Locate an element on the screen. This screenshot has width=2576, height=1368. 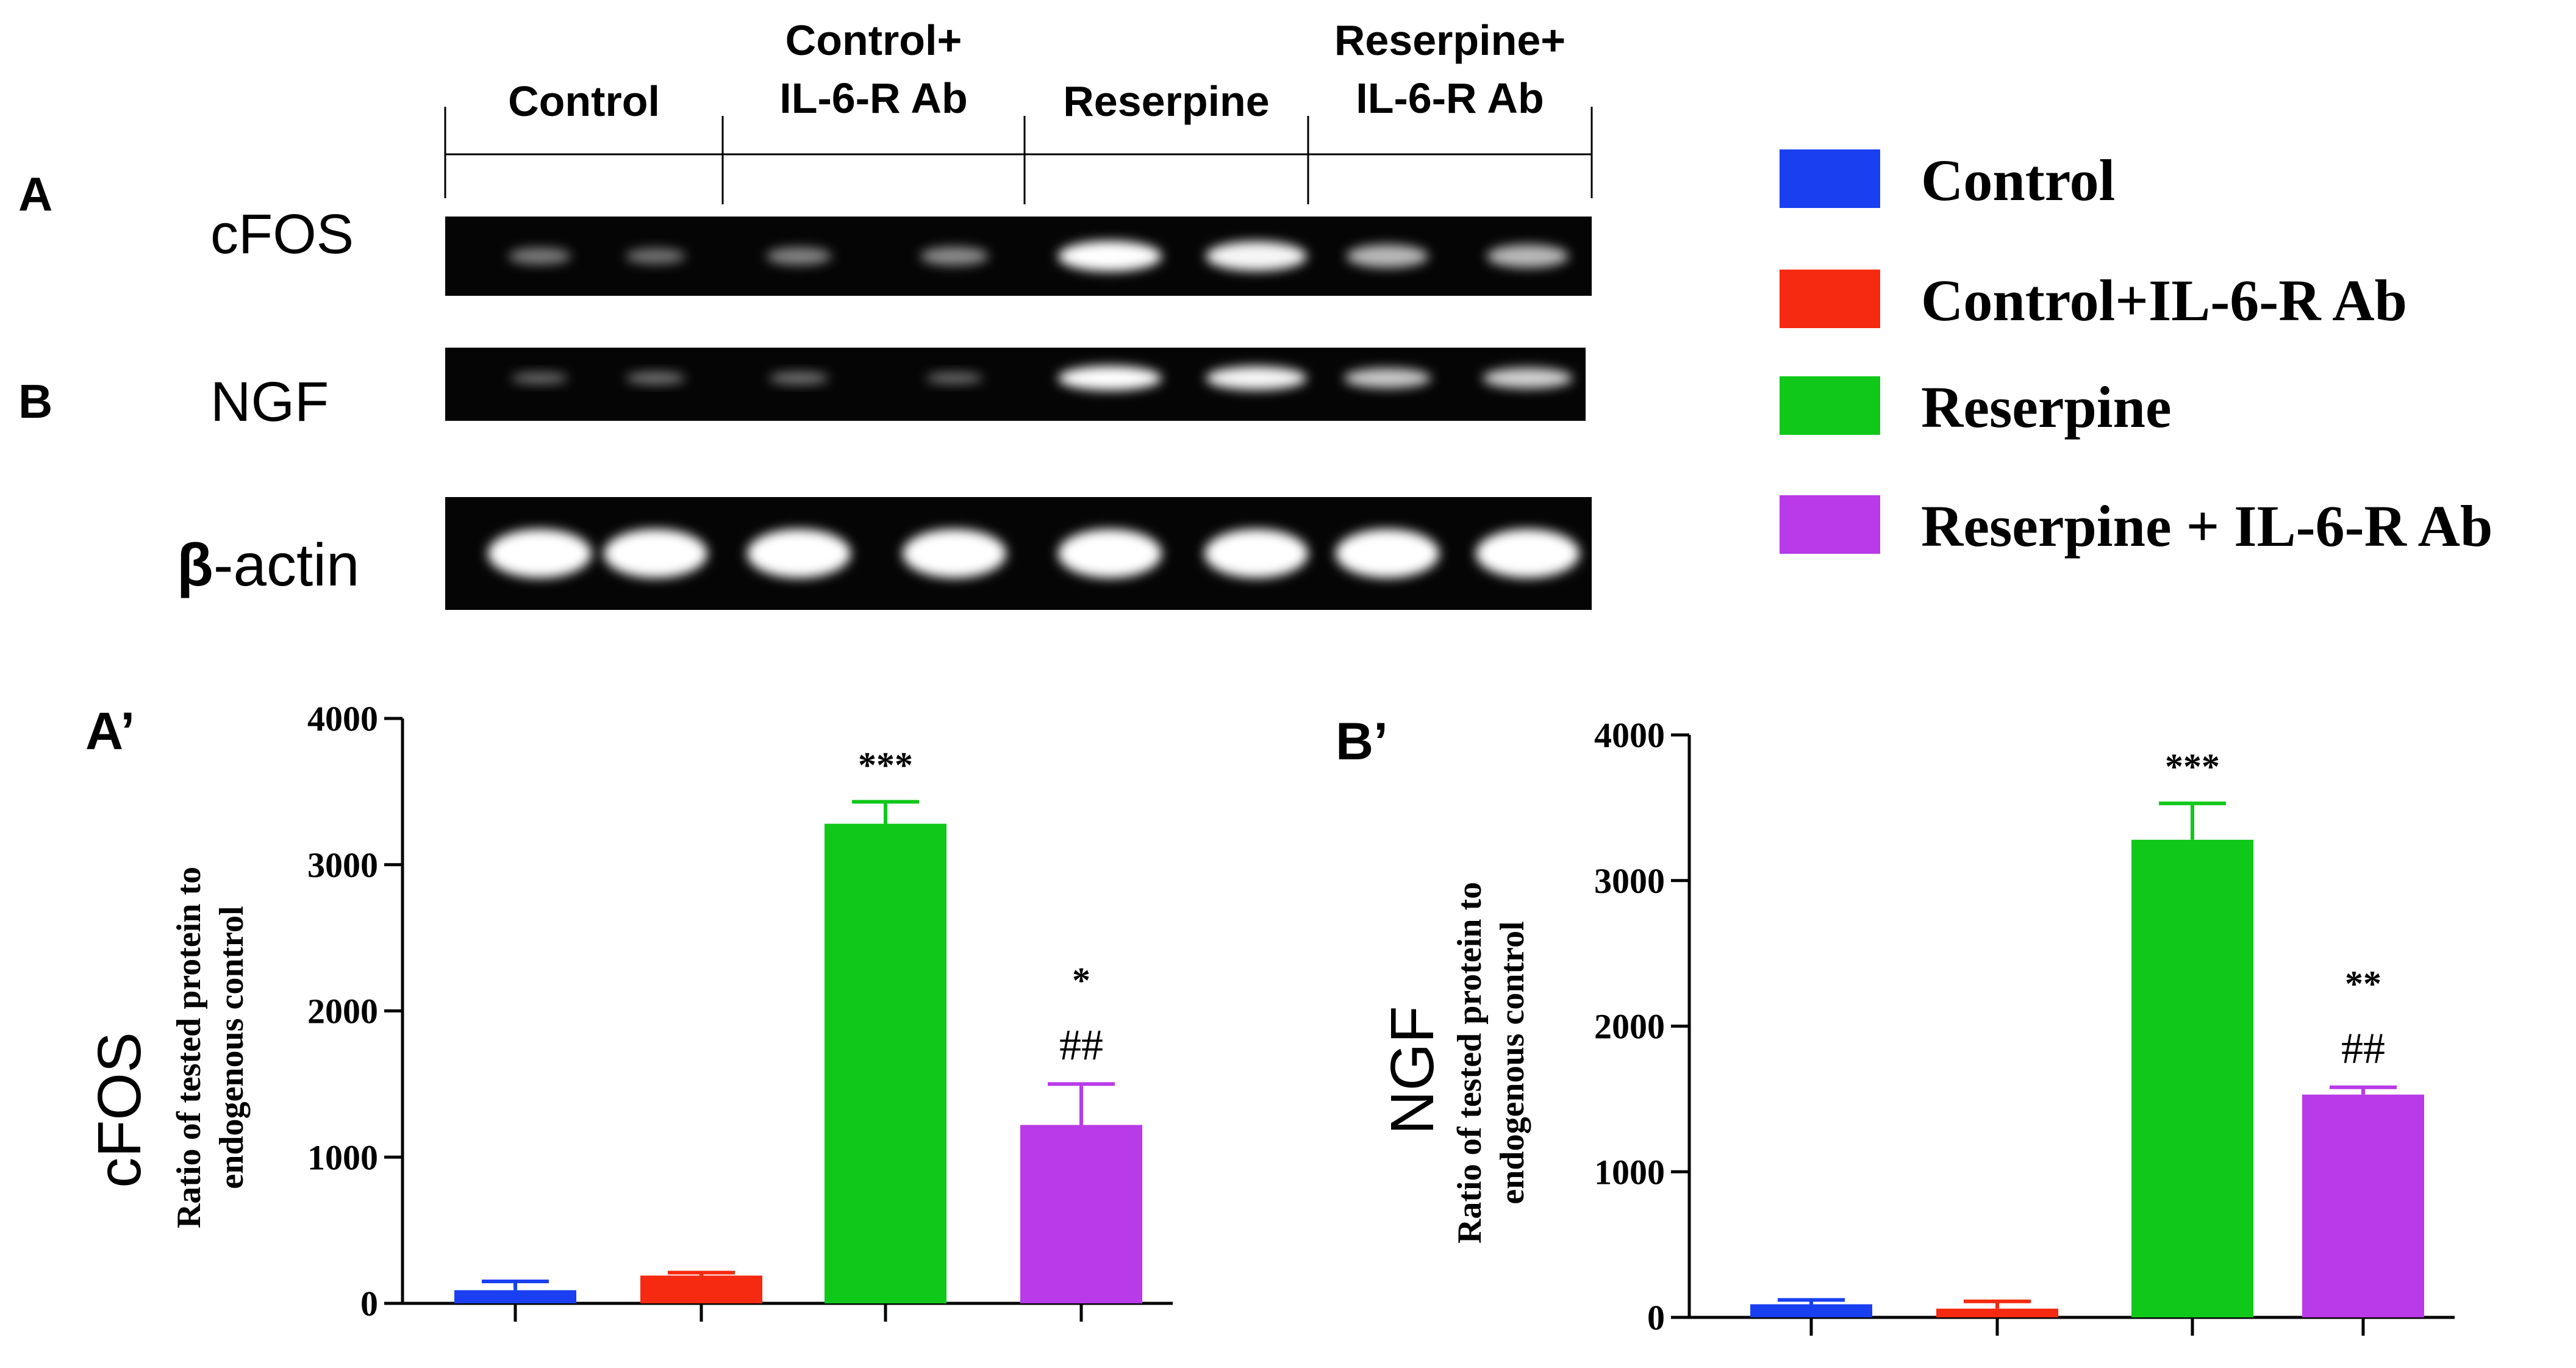
blot-row-1: NGF is located at coordinates (898, 391).